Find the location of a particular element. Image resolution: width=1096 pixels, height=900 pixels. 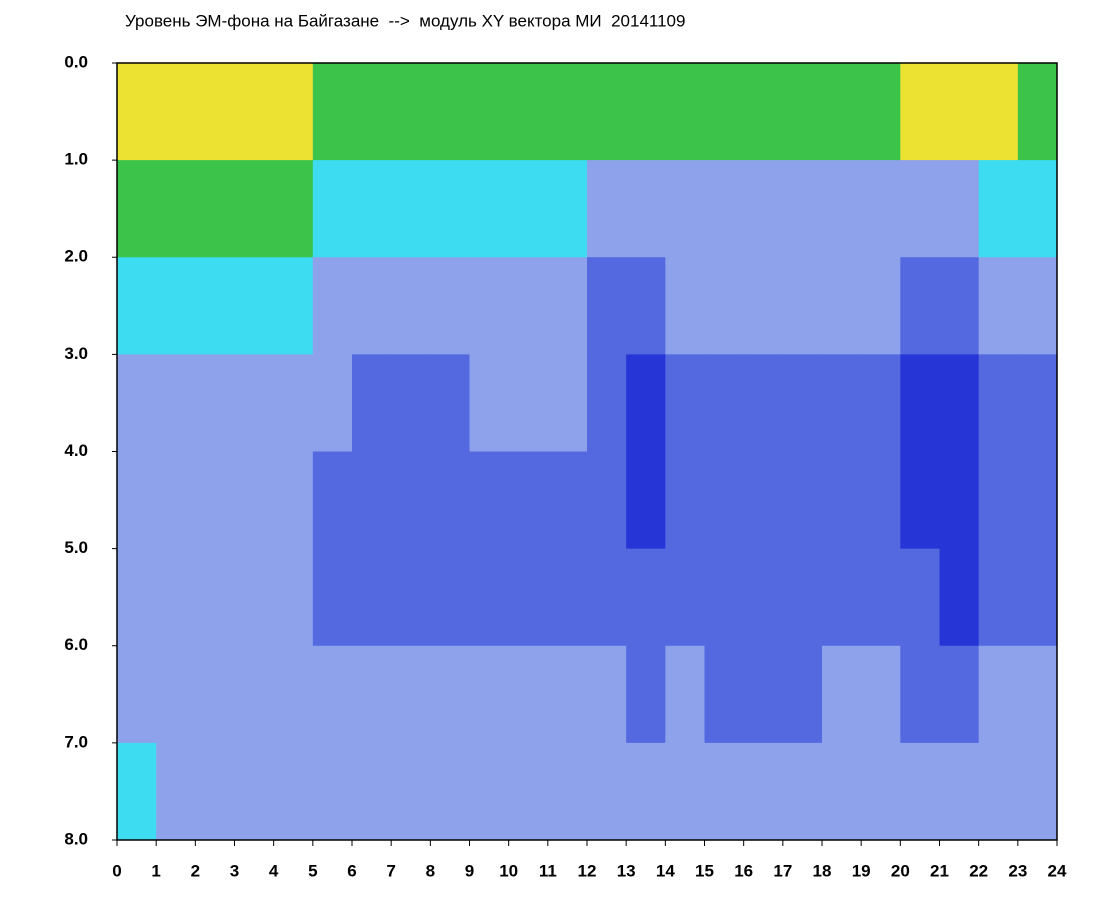

y-tick-label: 5.0 is located at coordinates (76, 547).